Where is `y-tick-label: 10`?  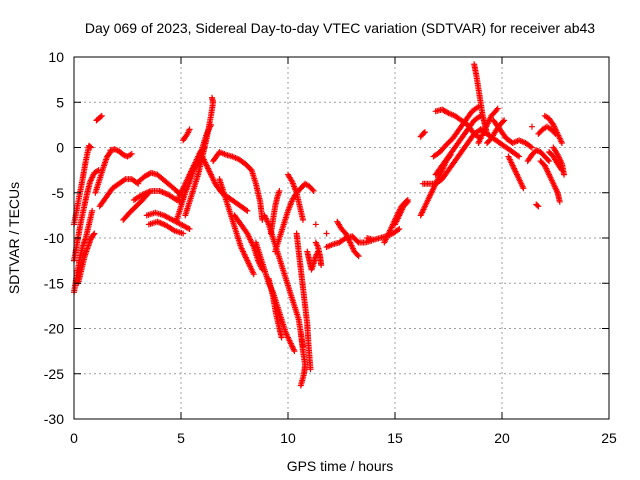 y-tick-label: 10 is located at coordinates (56, 57).